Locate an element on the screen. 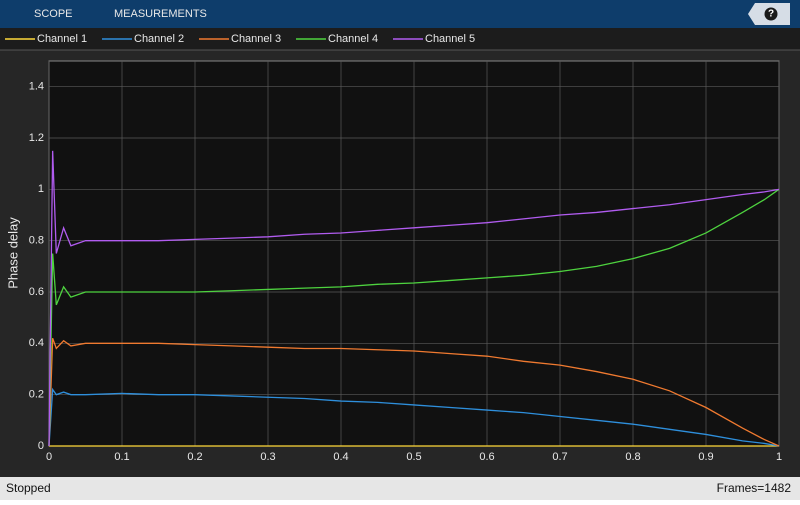  x-tick-label: 0.8 is located at coordinates (632, 457).